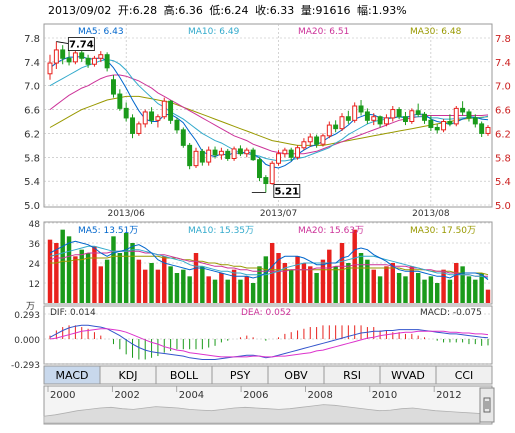 This screenshot has width=515, height=433. I want to click on macd-dif-label: DIF: 0.014, so click(73, 313).